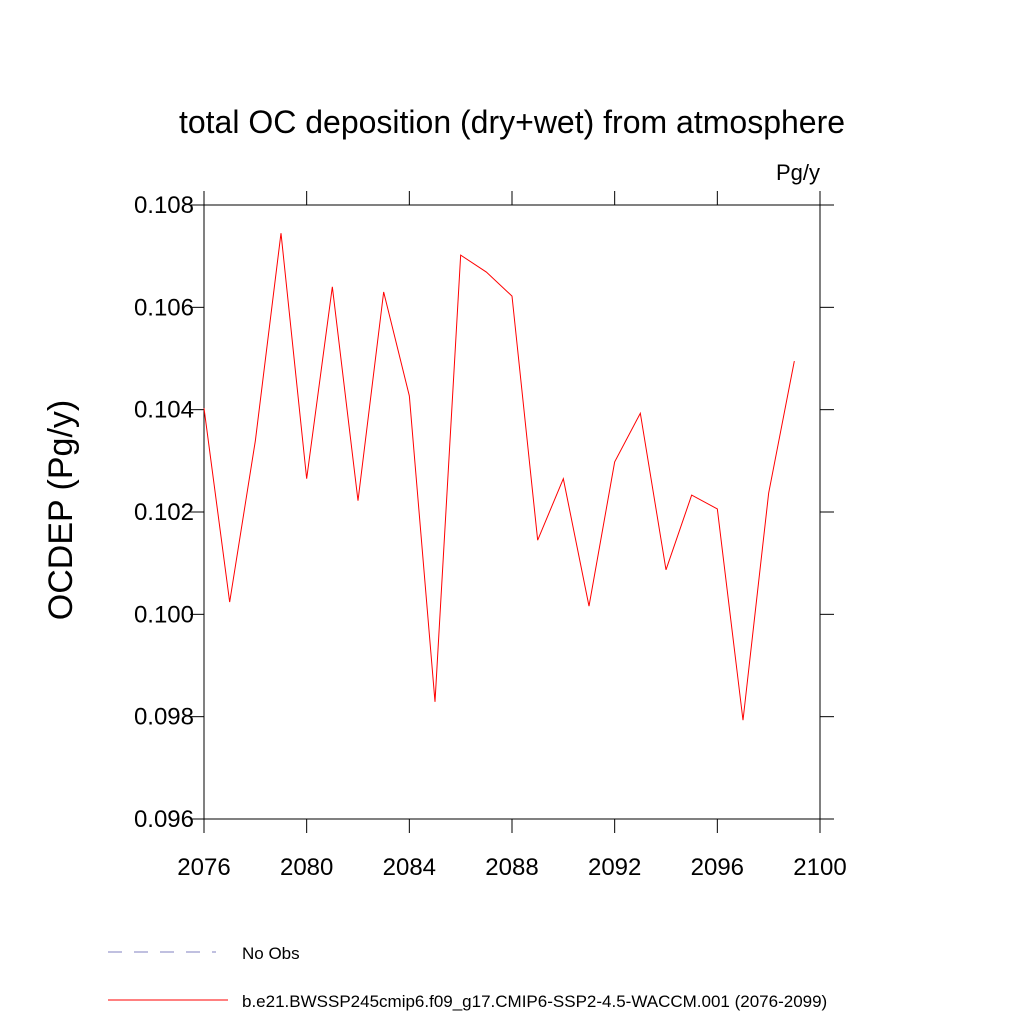  I want to click on x-tick-label: 2100, so click(819, 867).